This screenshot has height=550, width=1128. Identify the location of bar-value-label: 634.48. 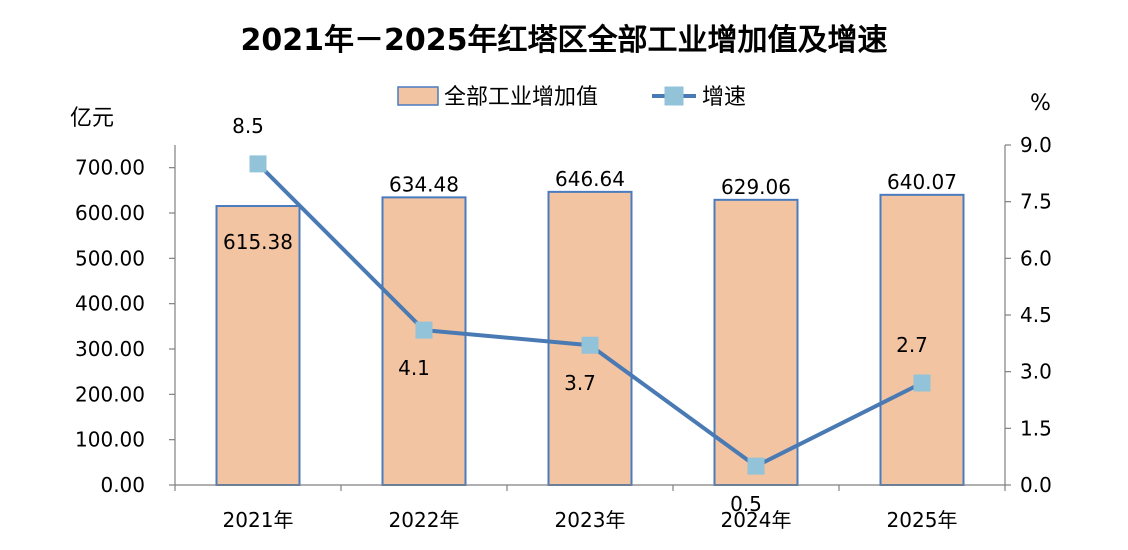
(424, 184).